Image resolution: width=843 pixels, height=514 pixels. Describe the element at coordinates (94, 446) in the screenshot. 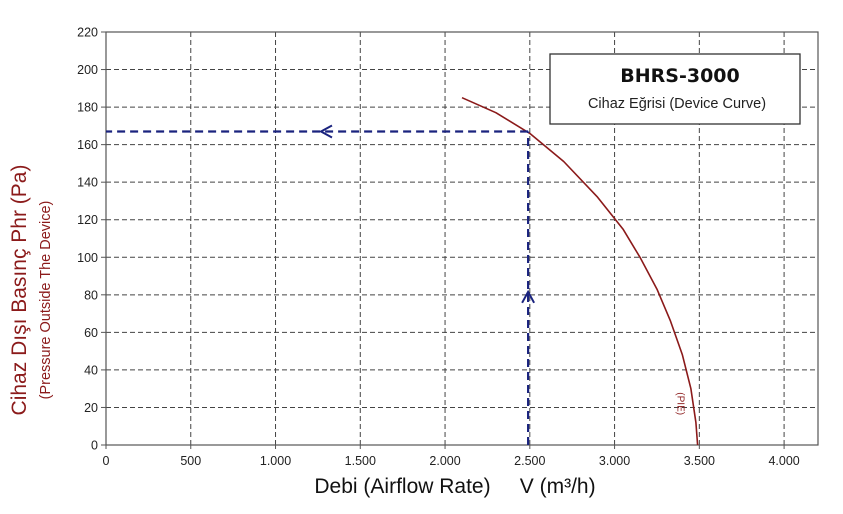

I see `y-tick-label: 0` at that location.